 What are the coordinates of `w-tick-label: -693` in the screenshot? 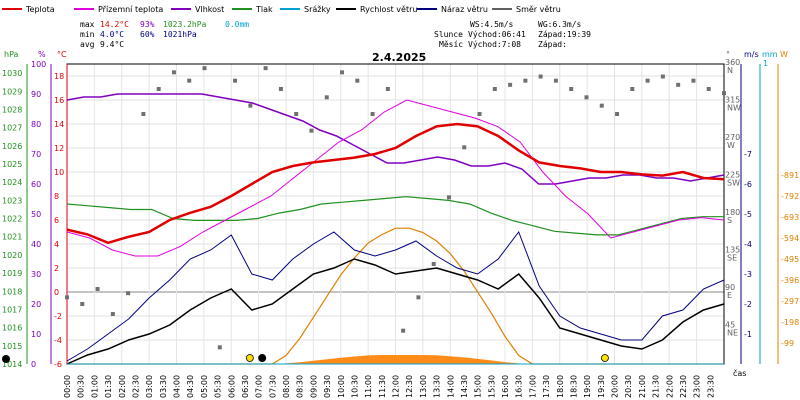 It's located at (790, 217).